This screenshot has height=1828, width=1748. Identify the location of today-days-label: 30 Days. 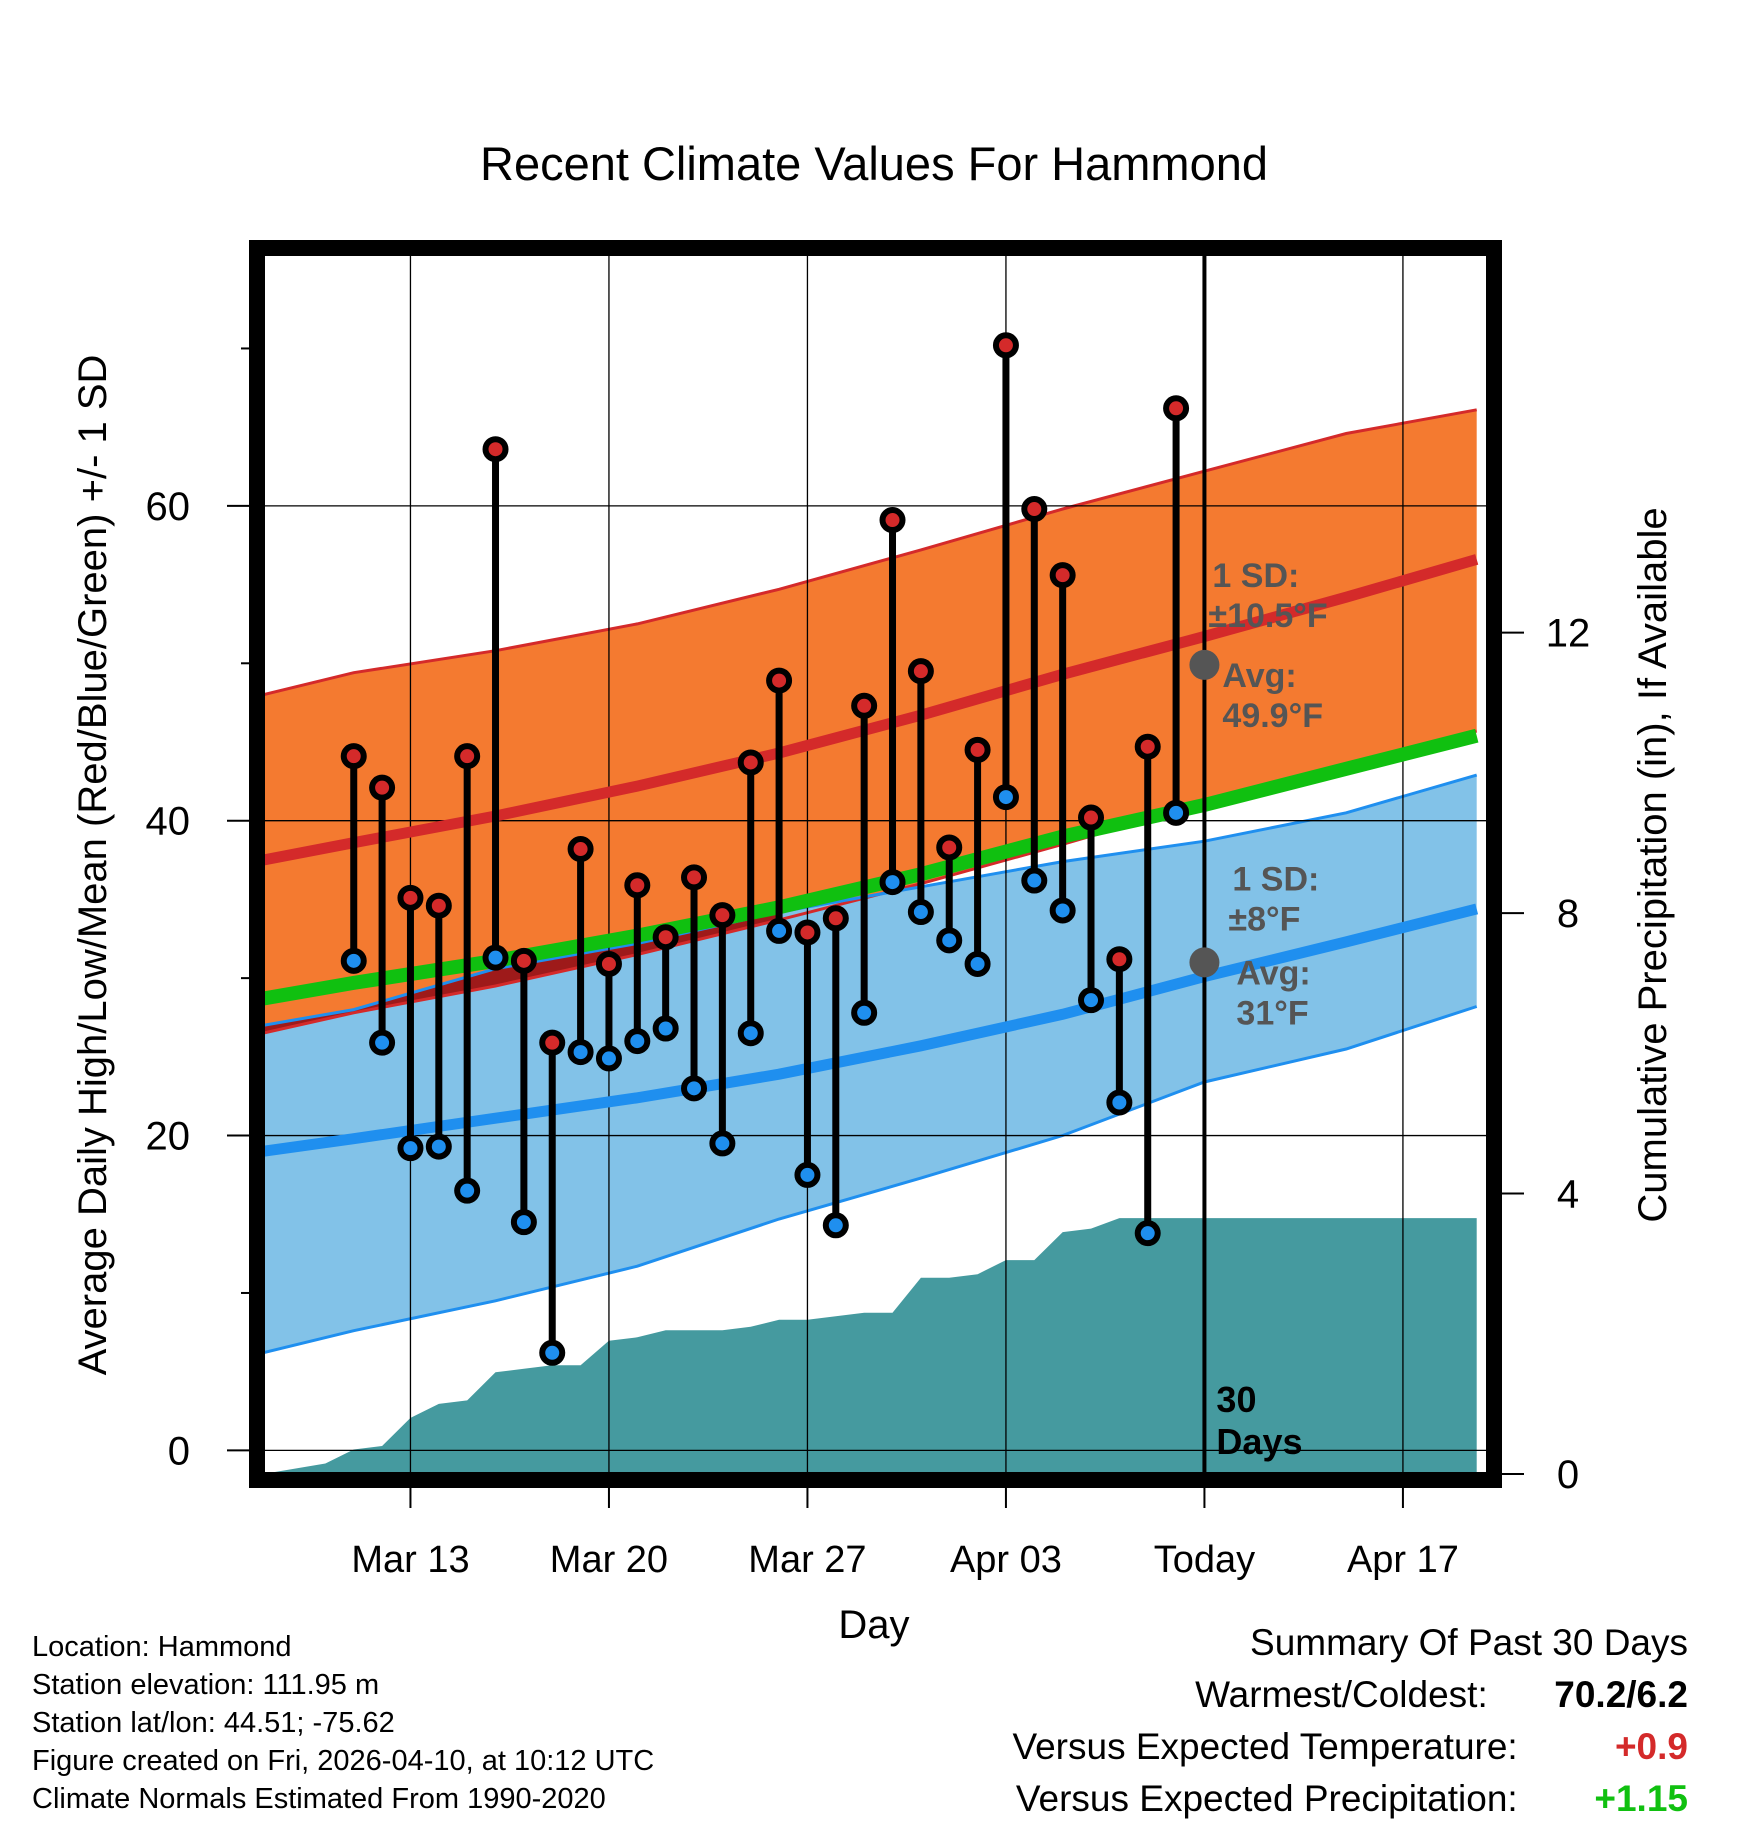
(1259, 1420).